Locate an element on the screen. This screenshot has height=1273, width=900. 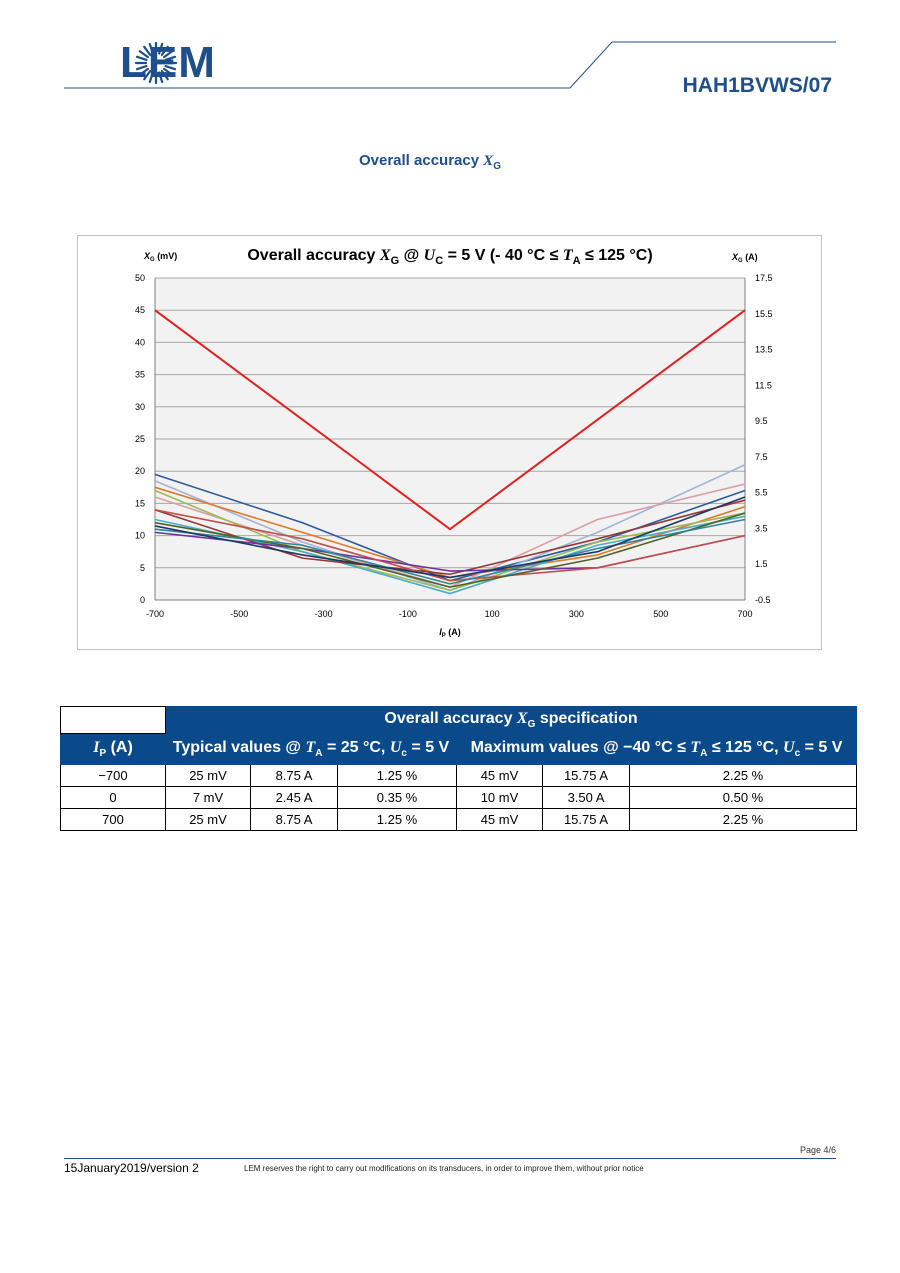
y-tick-label: 15 is located at coordinates (140, 503).